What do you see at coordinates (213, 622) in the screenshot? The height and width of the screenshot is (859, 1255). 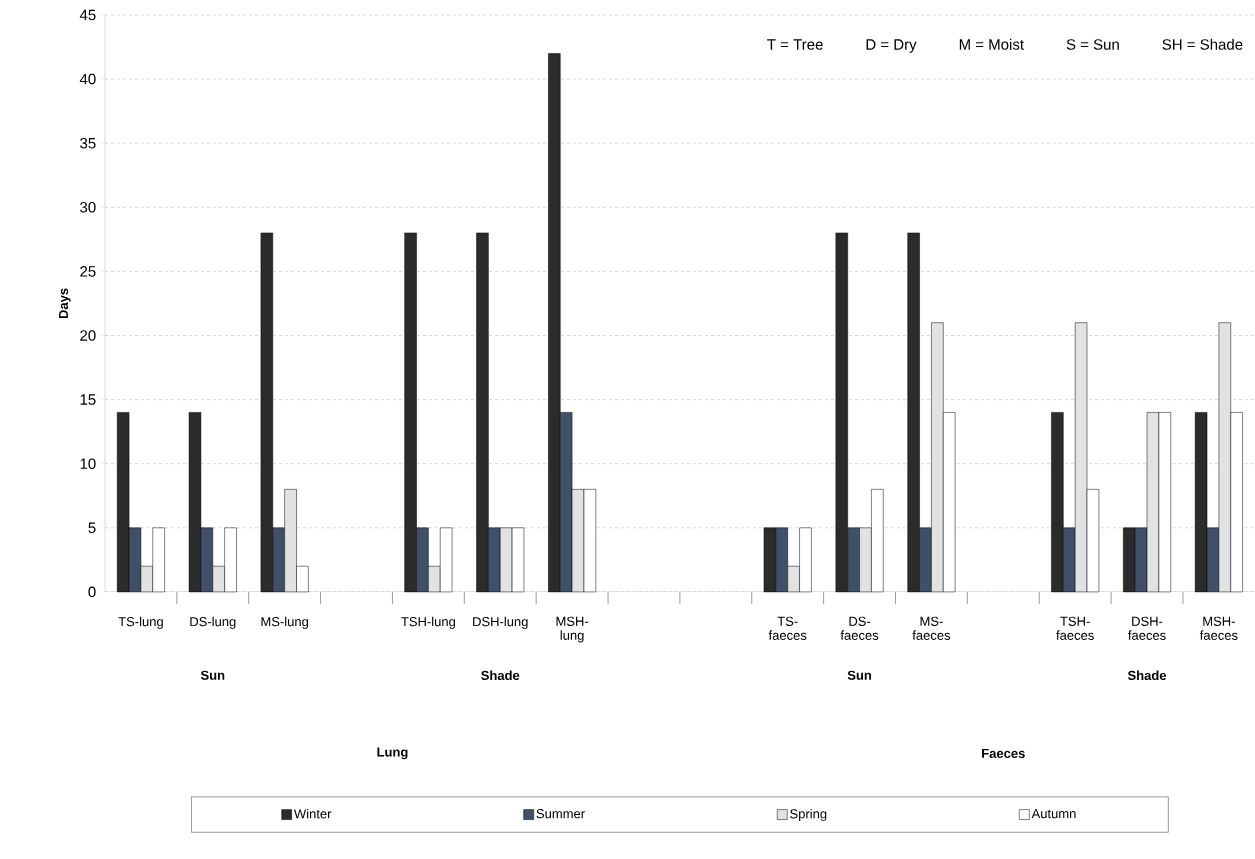 I see `x-tick-label: DS-lung` at bounding box center [213, 622].